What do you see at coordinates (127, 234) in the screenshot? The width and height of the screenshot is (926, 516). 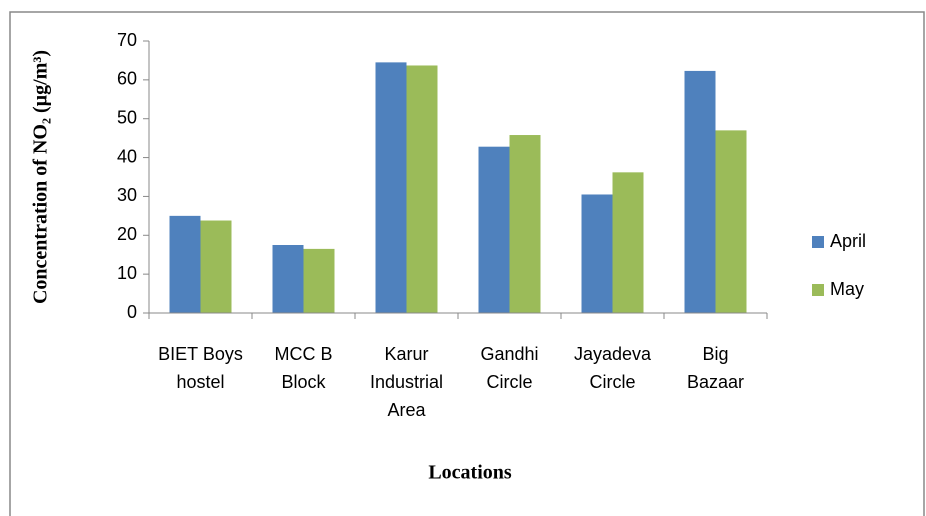 I see `y-tick-label: 20` at bounding box center [127, 234].